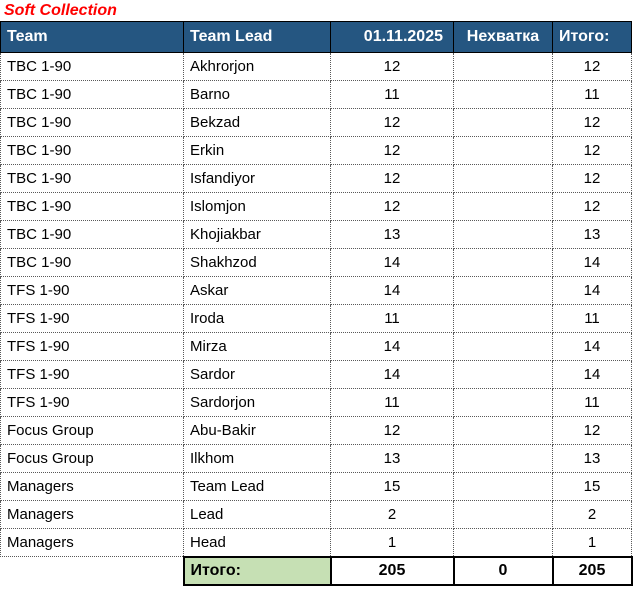  I want to click on lead-cell: Lead, so click(257, 514).